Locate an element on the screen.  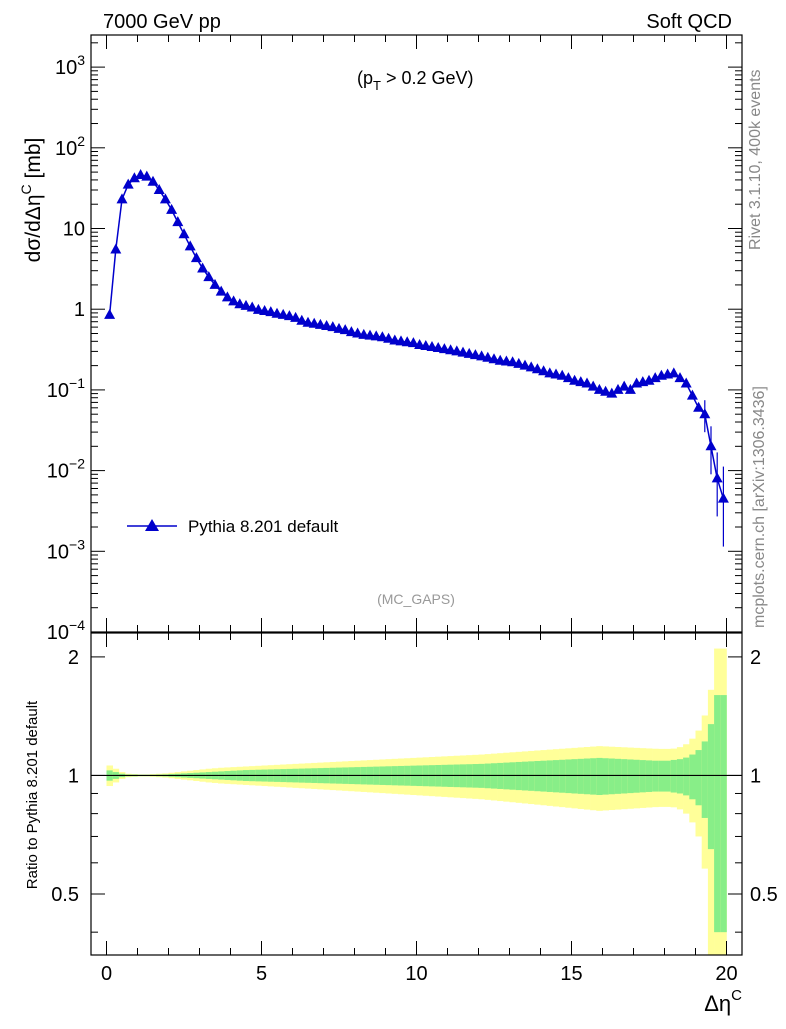
pt-annotation-a: (p is located at coordinates (365, 78).